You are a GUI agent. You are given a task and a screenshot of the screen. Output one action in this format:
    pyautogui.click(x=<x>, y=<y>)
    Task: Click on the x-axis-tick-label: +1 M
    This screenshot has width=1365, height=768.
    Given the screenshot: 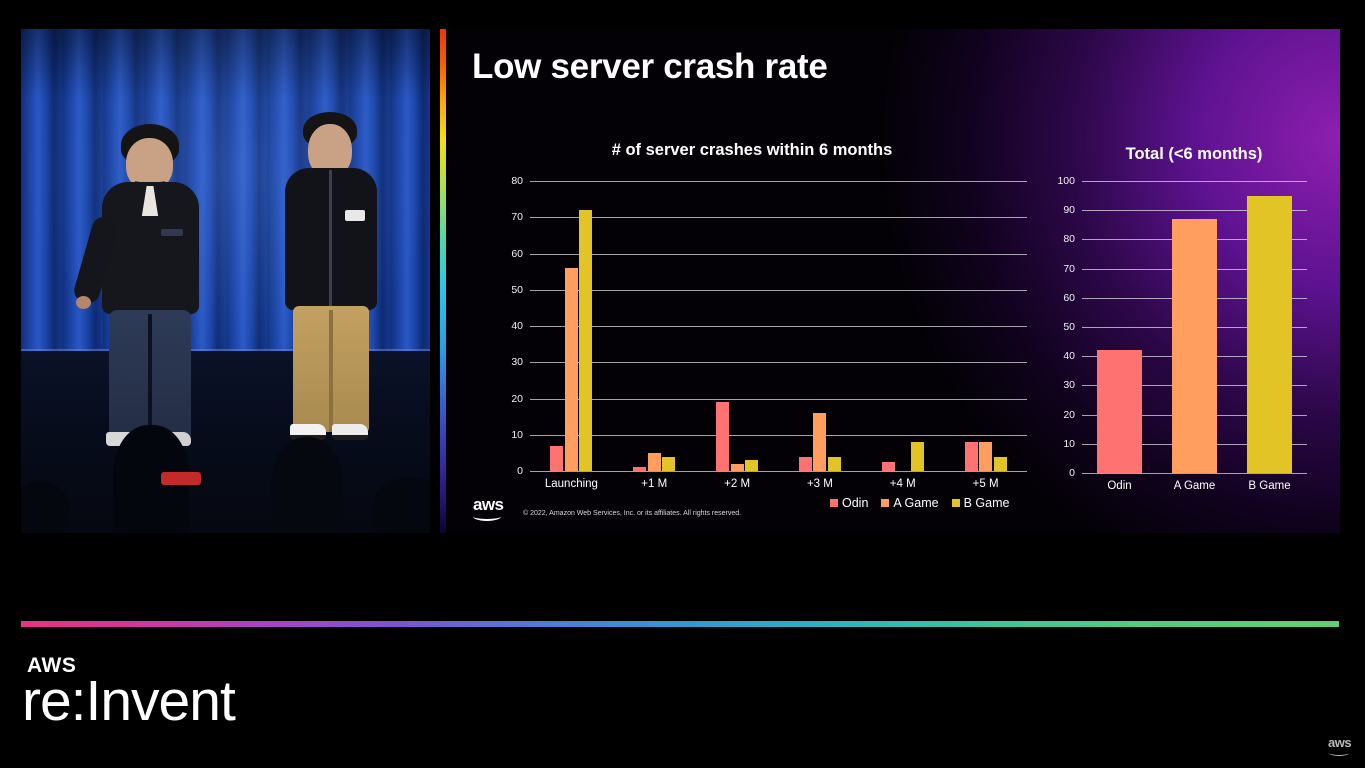 What is the action you would take?
    pyautogui.click(x=654, y=484)
    